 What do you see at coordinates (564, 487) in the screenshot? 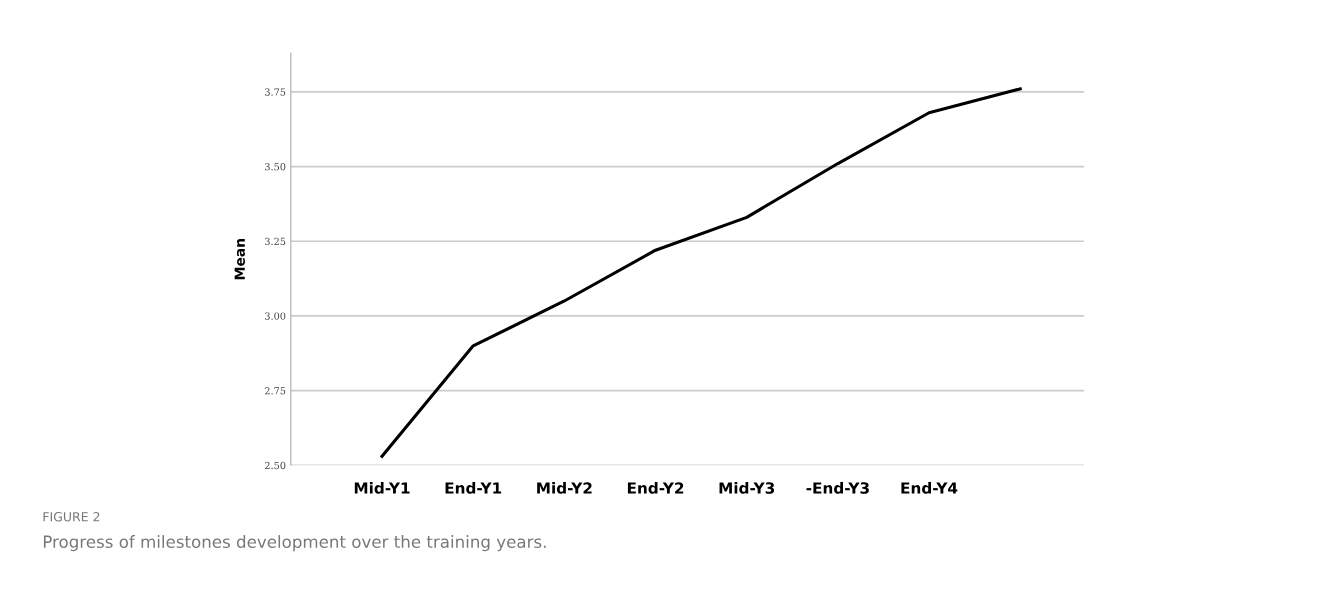
I see `x-tick-label: Mid-Y2` at bounding box center [564, 487].